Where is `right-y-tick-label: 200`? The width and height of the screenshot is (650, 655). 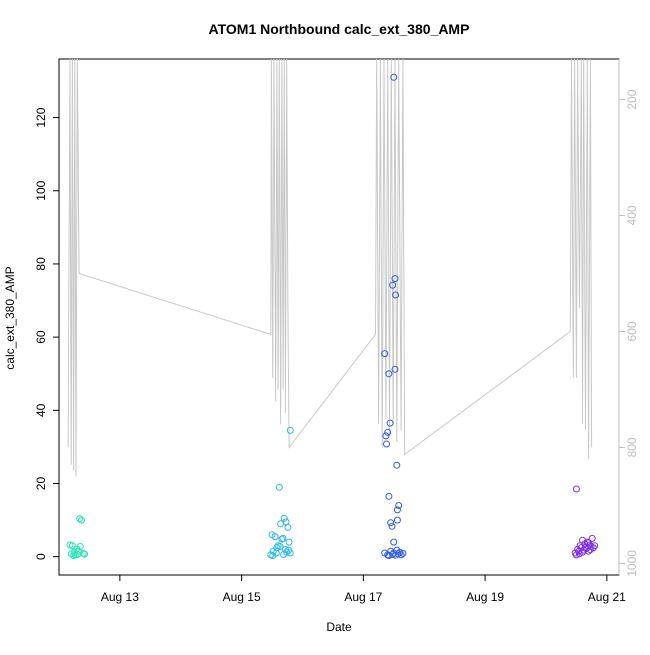
right-y-tick-label: 200 is located at coordinates (632, 99).